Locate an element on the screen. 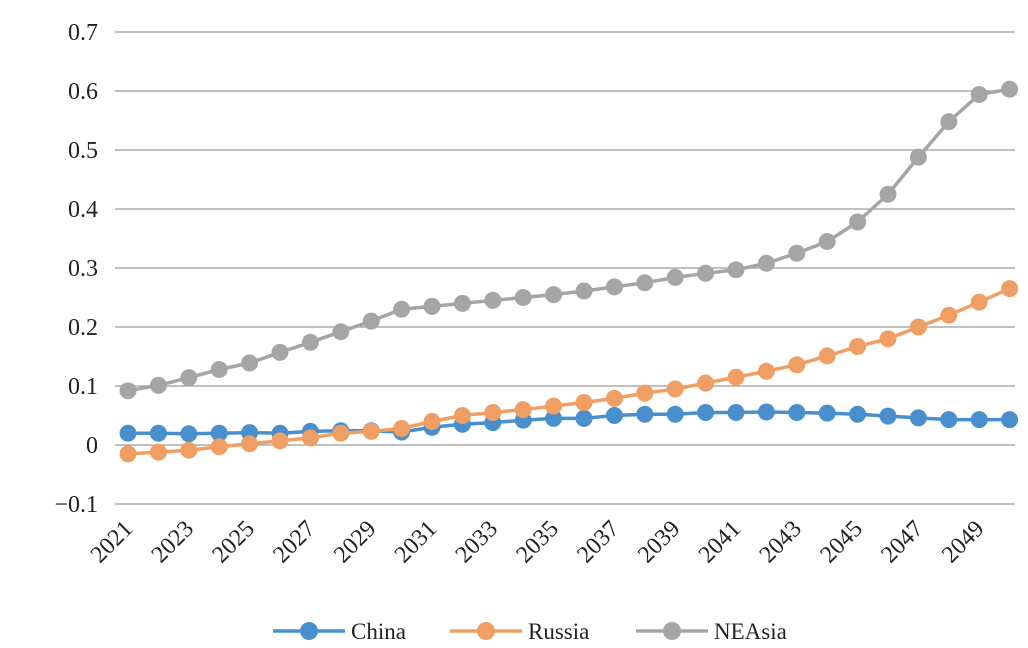 The image size is (1028, 648). x-tick-label: 2021 is located at coordinates (112, 542).